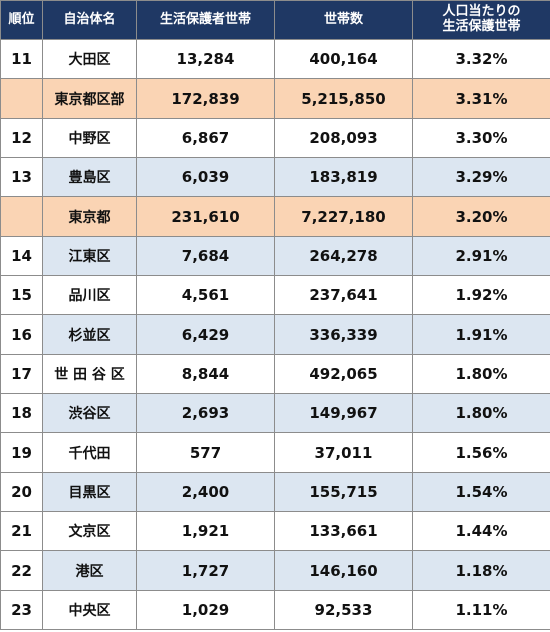  I want to click on table-row: 16 杉並区 6,429 336,339 1.91%, so click(275, 334).